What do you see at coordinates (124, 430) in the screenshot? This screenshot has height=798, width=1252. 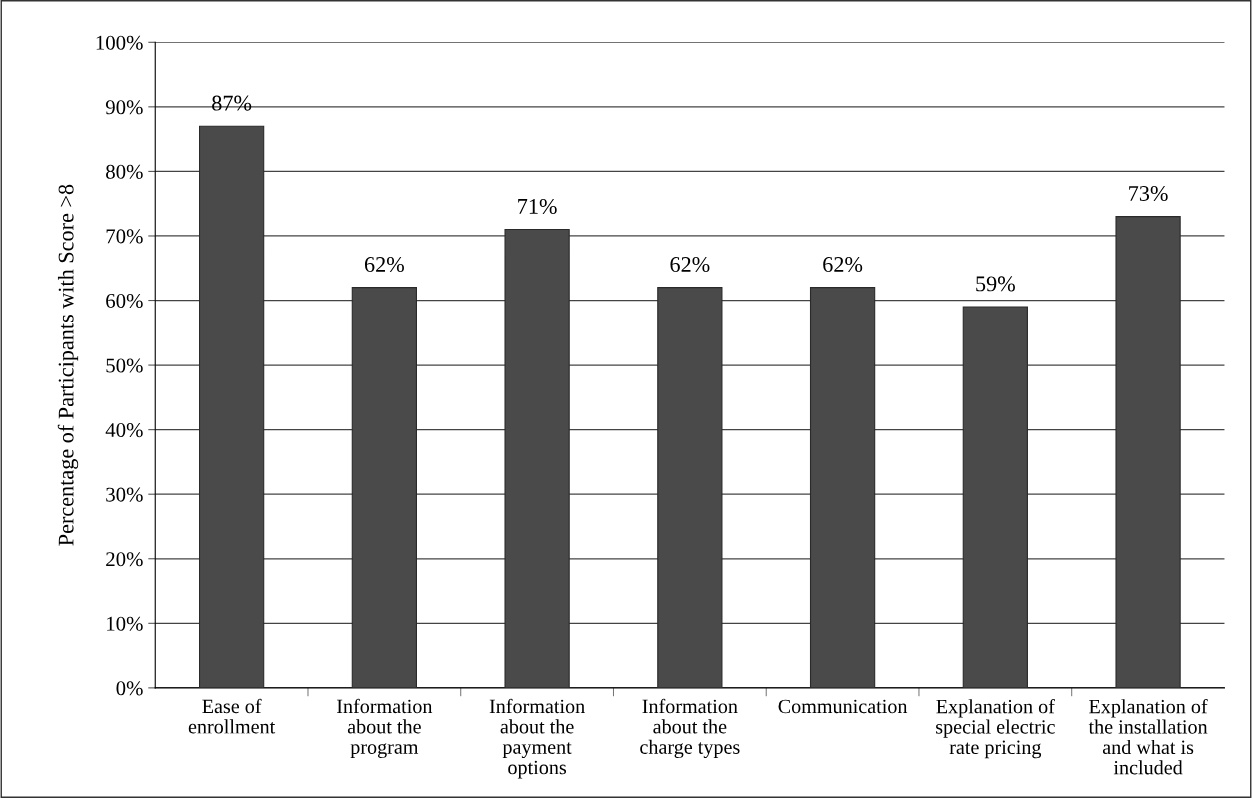 I see `y-tick-label: 40%` at bounding box center [124, 430].